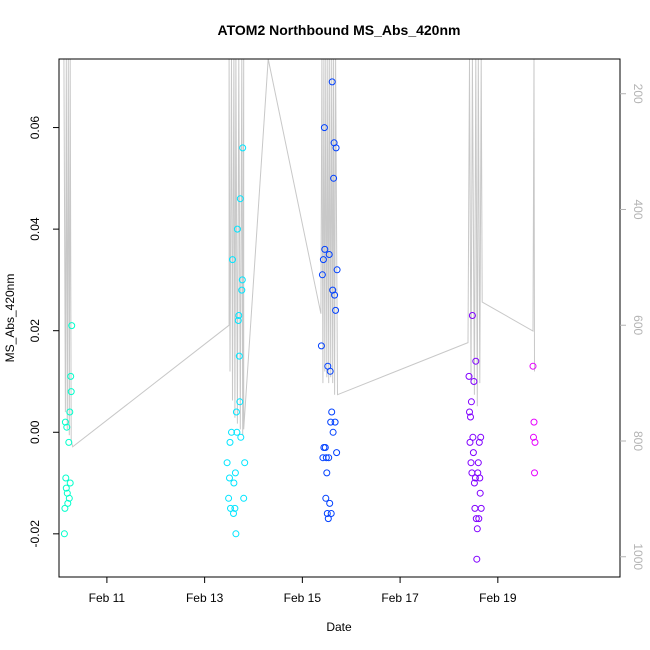  Describe the element at coordinates (638, 556) in the screenshot. I see `depth-tick-label: 1000` at that location.